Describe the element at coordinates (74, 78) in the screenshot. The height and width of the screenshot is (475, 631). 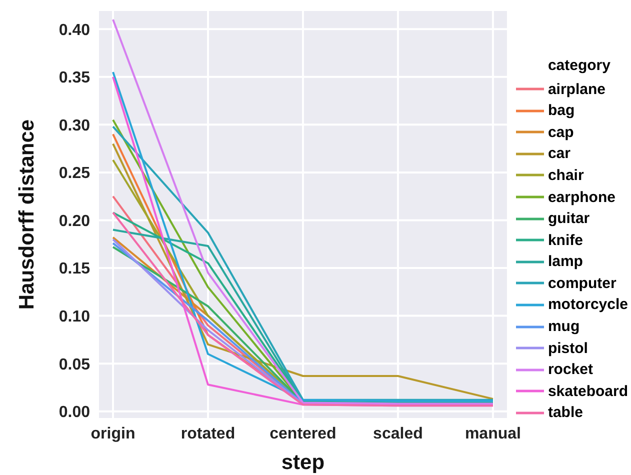
I see `y-tick-label: 0.35` at that location.